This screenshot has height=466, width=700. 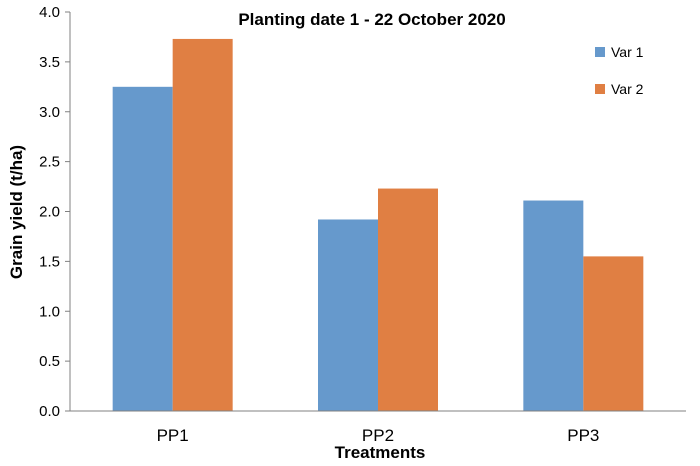 I want to click on bar-var-1-pp3, so click(x=553, y=305).